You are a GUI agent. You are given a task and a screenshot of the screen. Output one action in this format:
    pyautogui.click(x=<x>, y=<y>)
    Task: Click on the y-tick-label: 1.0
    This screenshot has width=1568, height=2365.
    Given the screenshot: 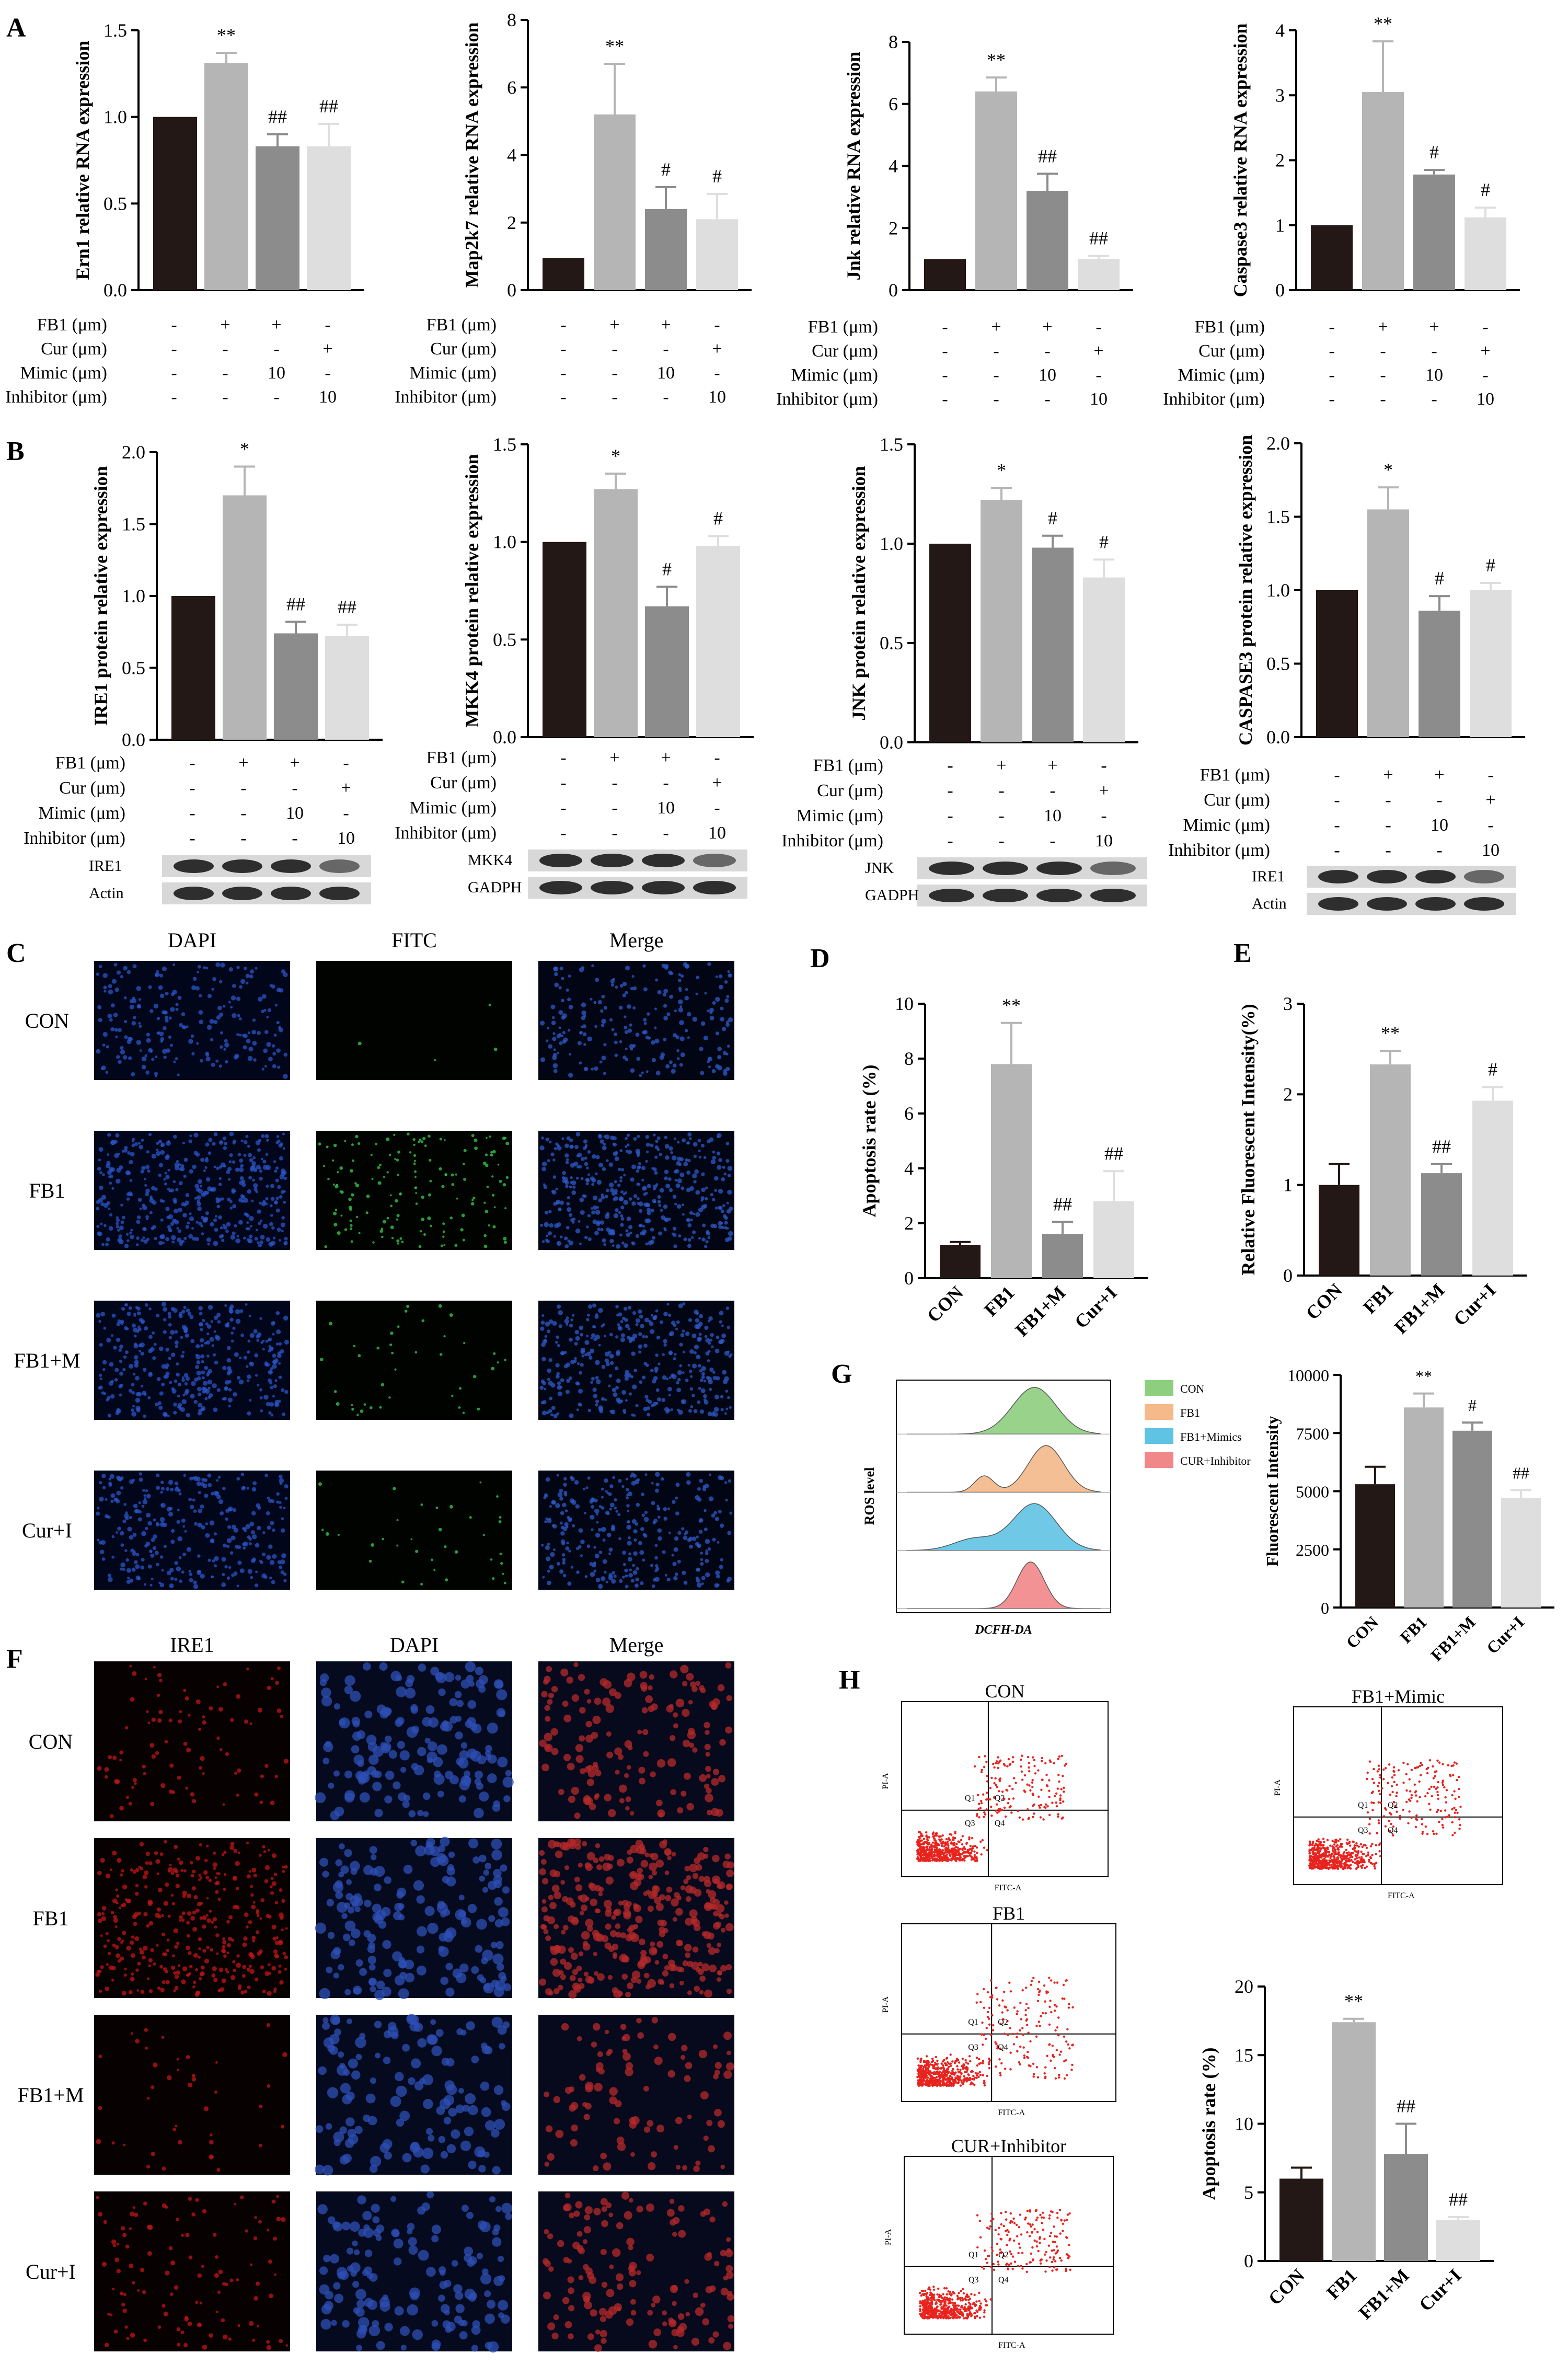 What is the action you would take?
    pyautogui.click(x=504, y=543)
    